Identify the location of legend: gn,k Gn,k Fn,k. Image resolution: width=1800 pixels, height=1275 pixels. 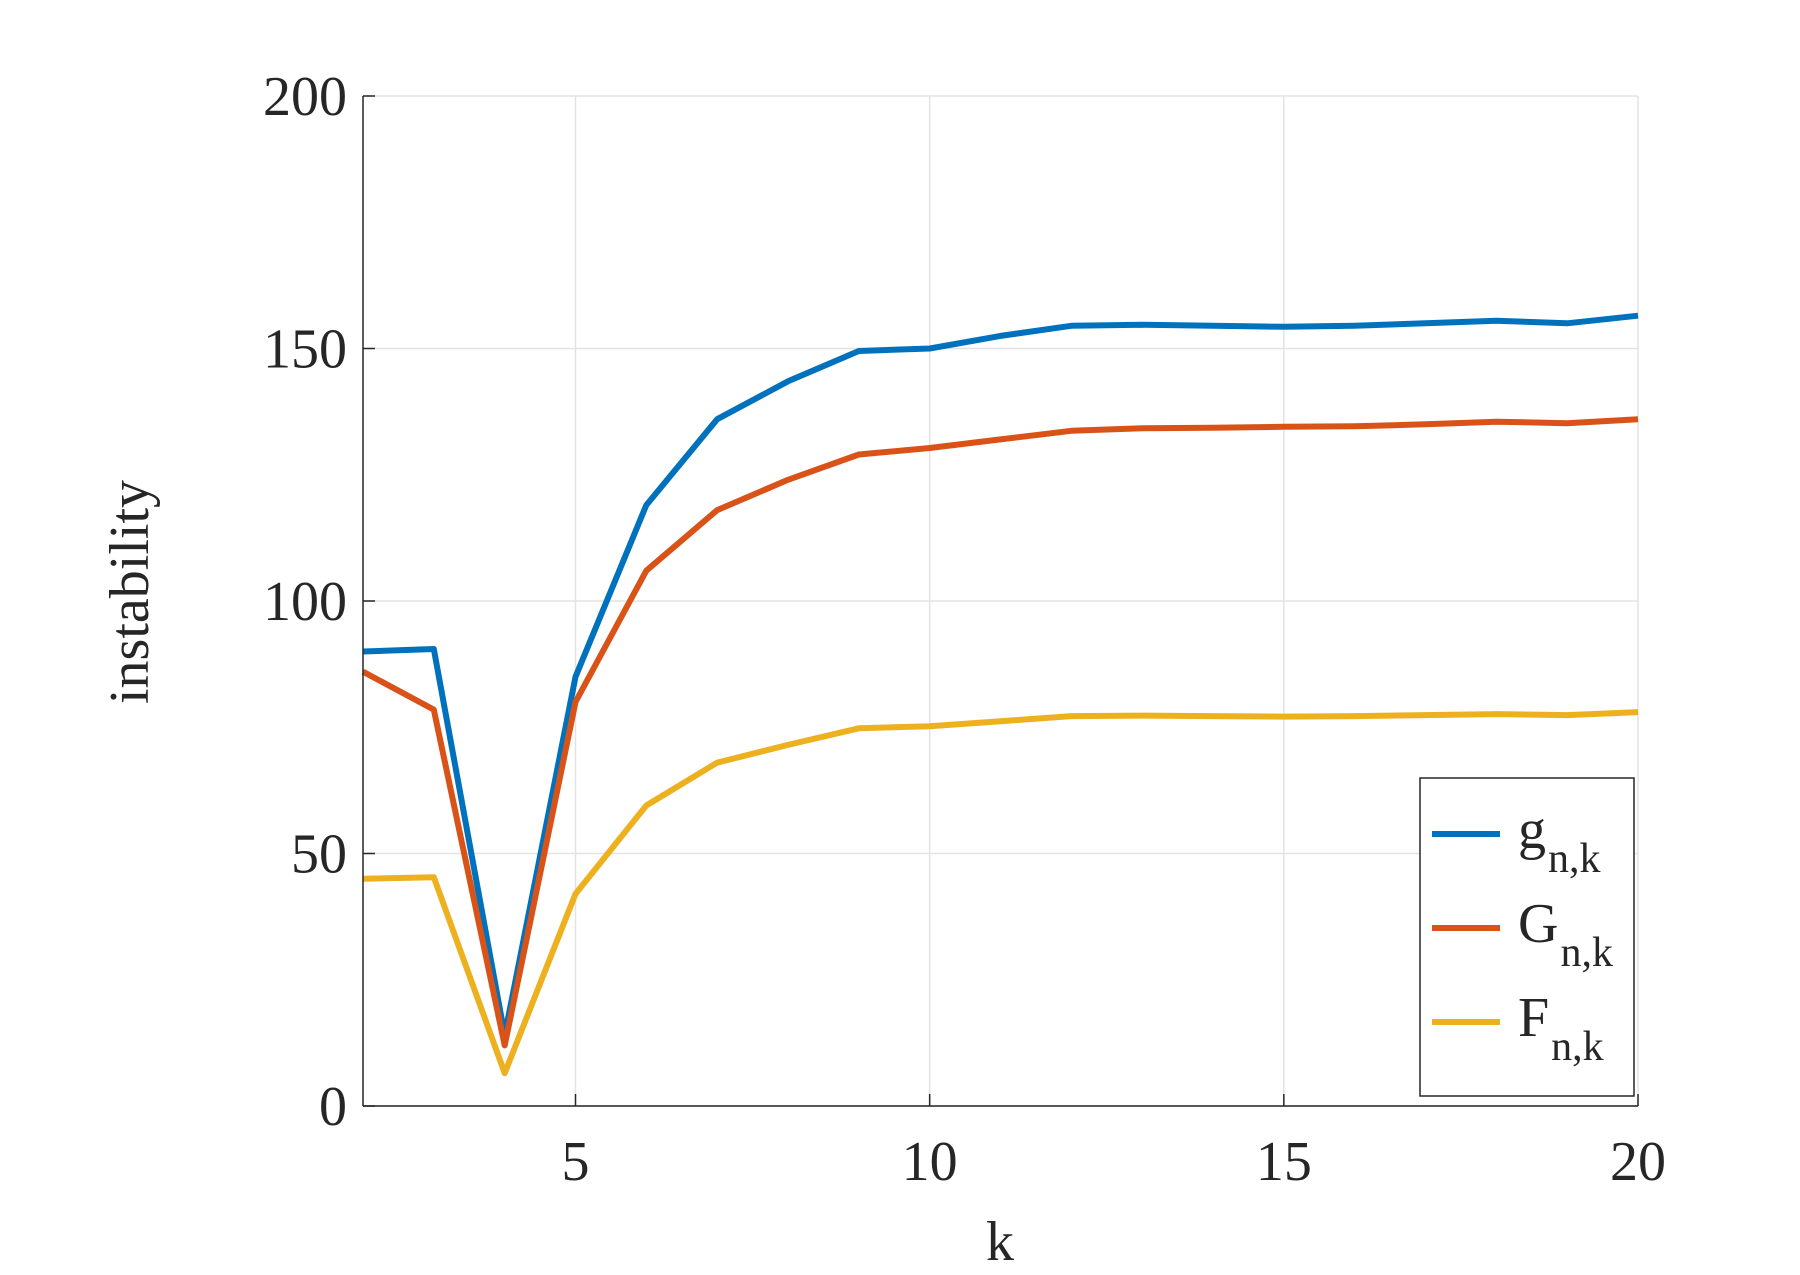
(1527, 937).